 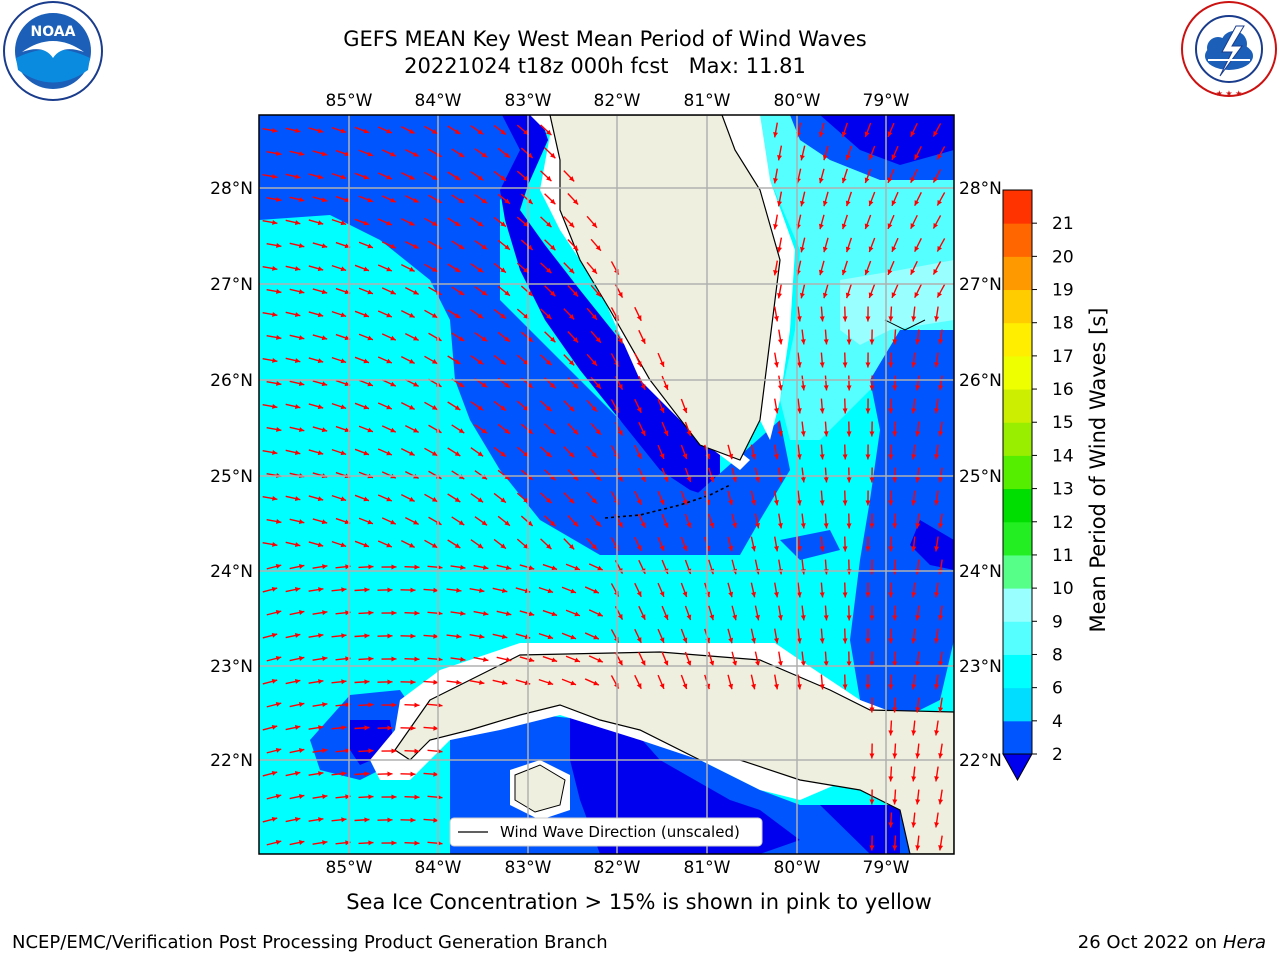 I want to click on colorbar-tick-label: 11, so click(x=1063, y=556).